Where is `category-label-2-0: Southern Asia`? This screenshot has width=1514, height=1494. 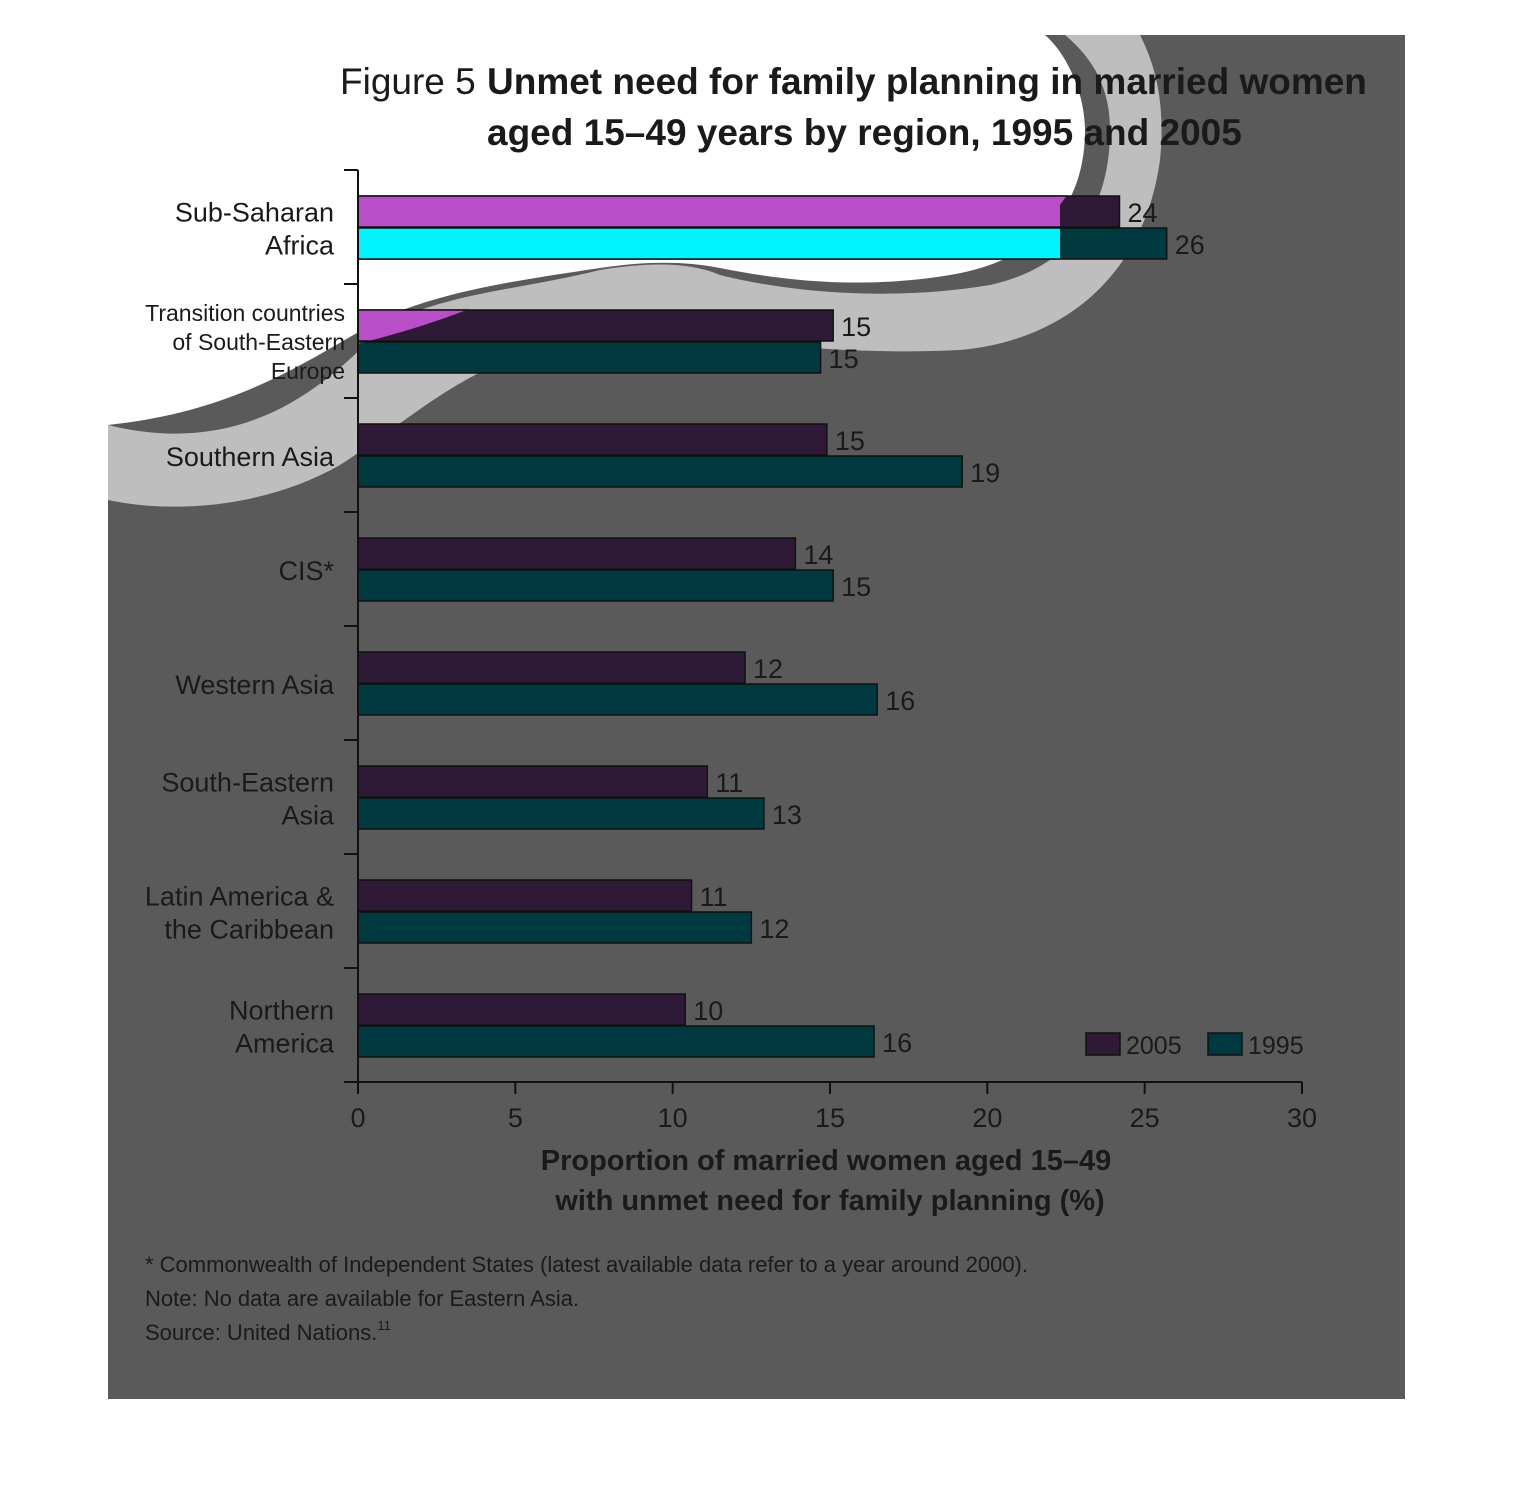
category-label-2-0: Southern Asia is located at coordinates (250, 457).